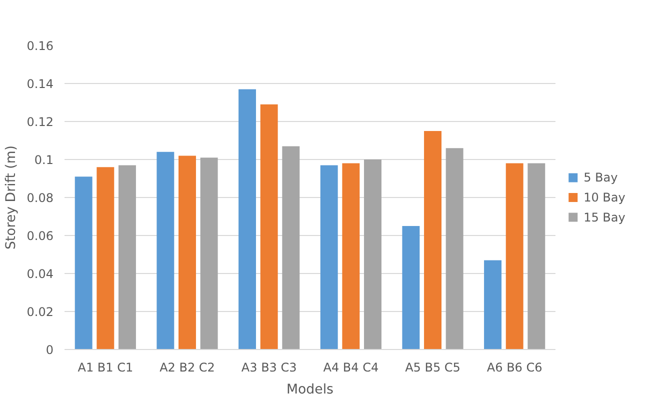 Image resolution: width=672 pixels, height=407 pixels. I want to click on y-tick-label: 0.16, so click(40, 46).